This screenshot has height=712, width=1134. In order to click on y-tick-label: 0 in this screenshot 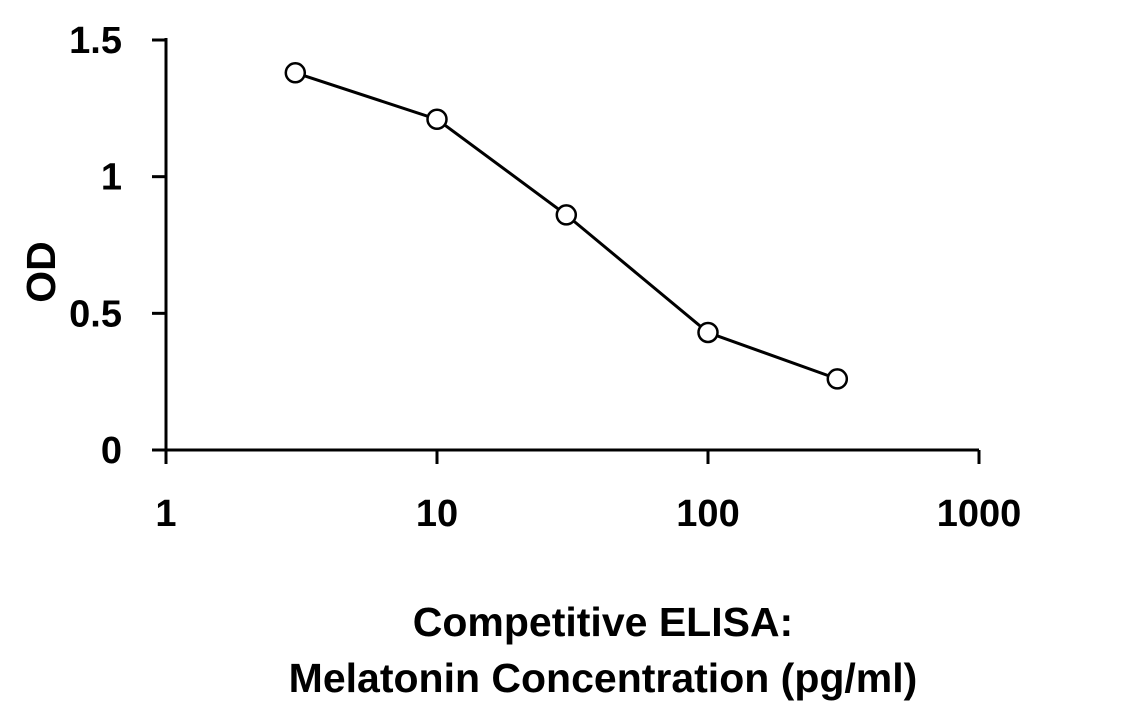, I will do `click(111, 451)`.